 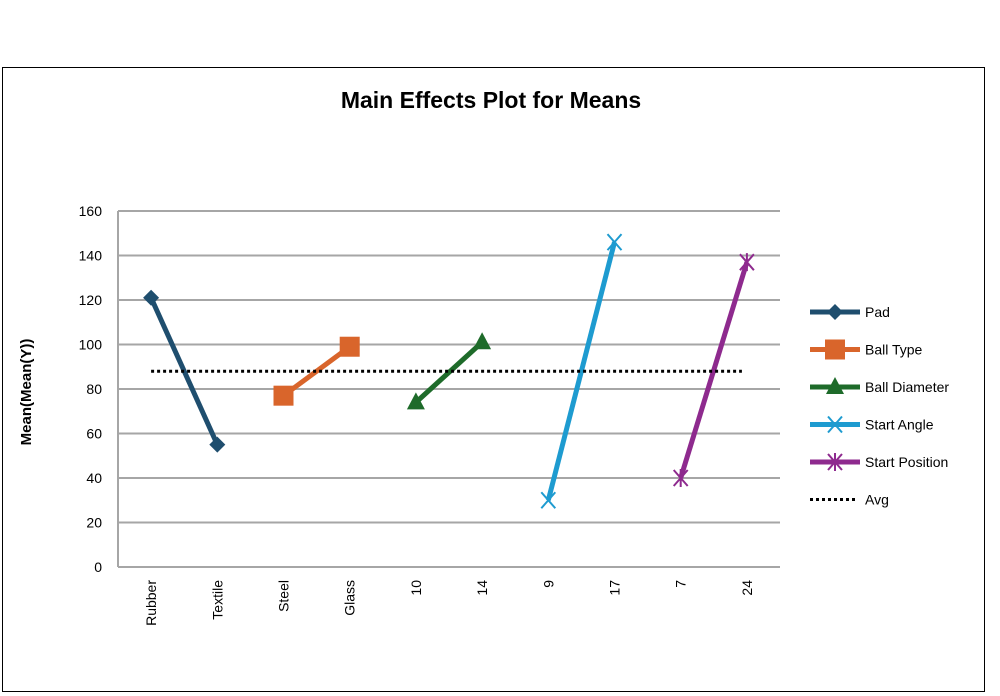 I want to click on y-tick-label: 0, so click(x=98, y=567).